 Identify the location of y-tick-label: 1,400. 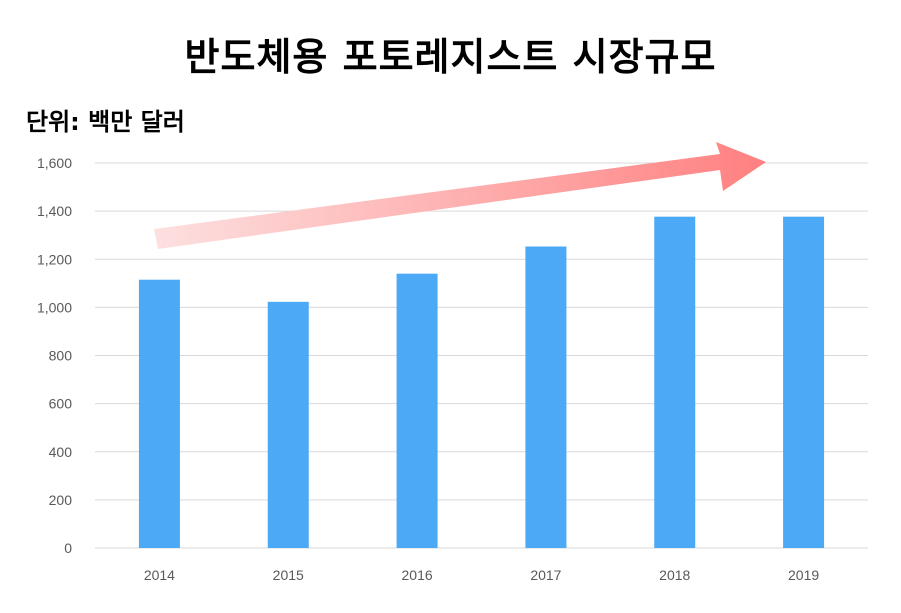
(54, 211).